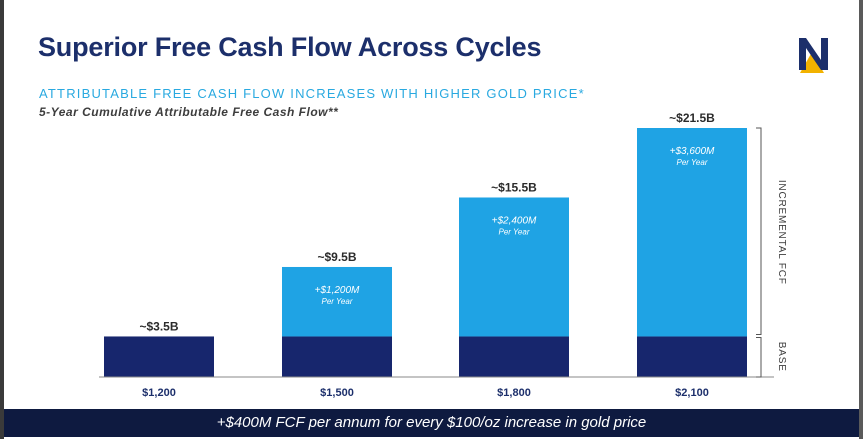 The height and width of the screenshot is (439, 863). I want to click on bar-total-label: ~$21.5B, so click(692, 118).